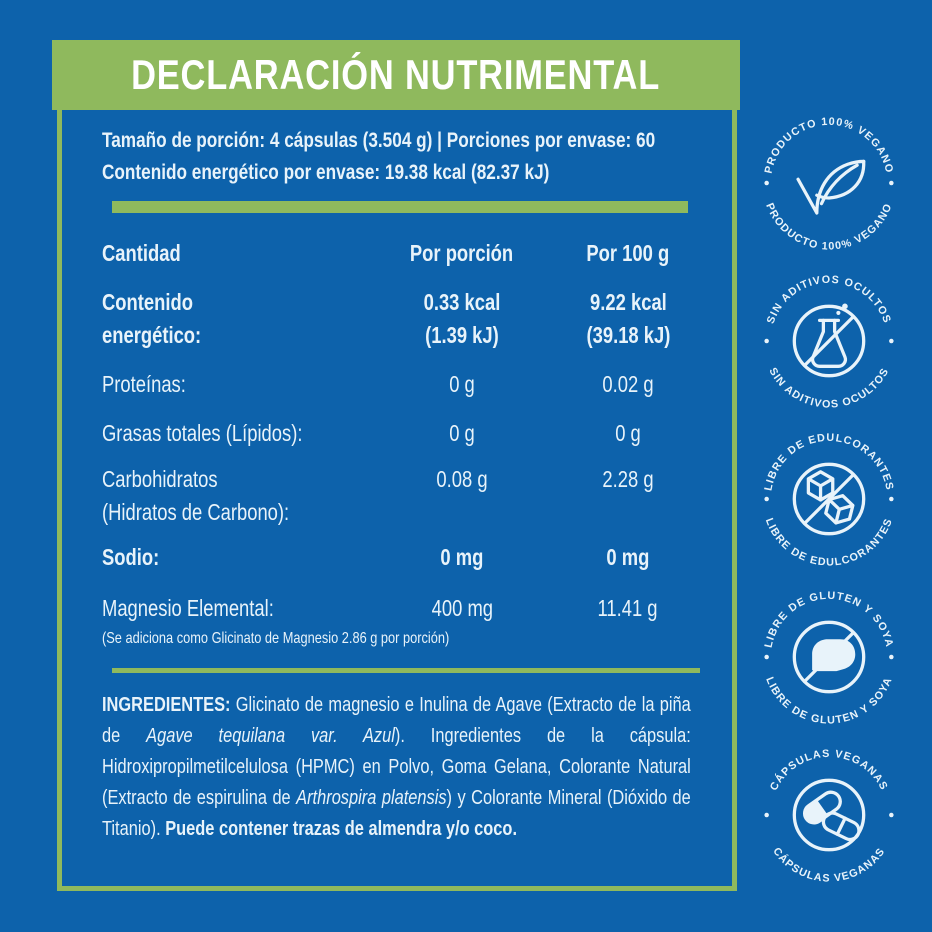 Image resolution: width=932 pixels, height=932 pixels. I want to click on row-label: Carbohidratos (Hidratos de Carbono):, so click(196, 495).